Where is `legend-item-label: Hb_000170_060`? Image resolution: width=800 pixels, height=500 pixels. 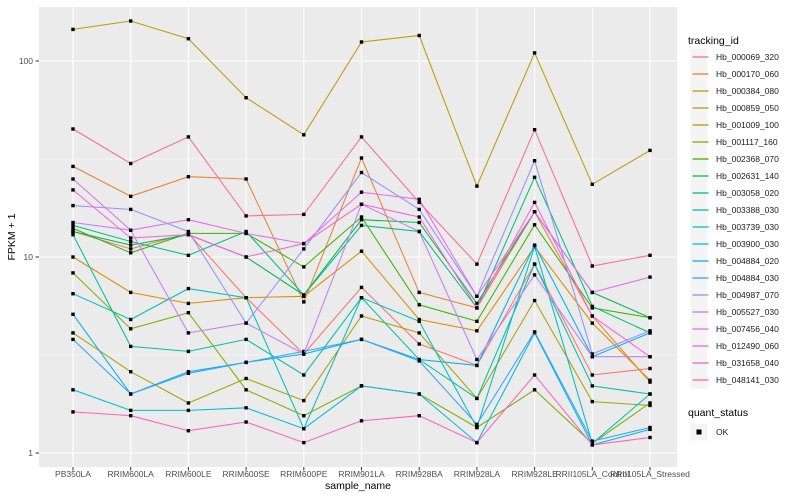 legend-item-label: Hb_000170_060 is located at coordinates (747, 74).